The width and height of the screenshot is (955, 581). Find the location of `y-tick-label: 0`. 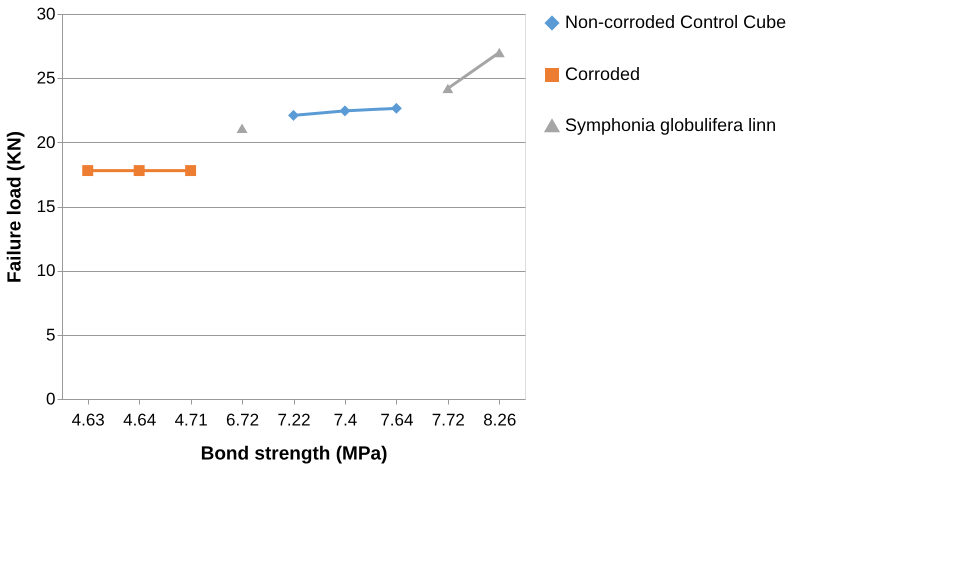

y-tick-label: 0 is located at coordinates (51, 399).